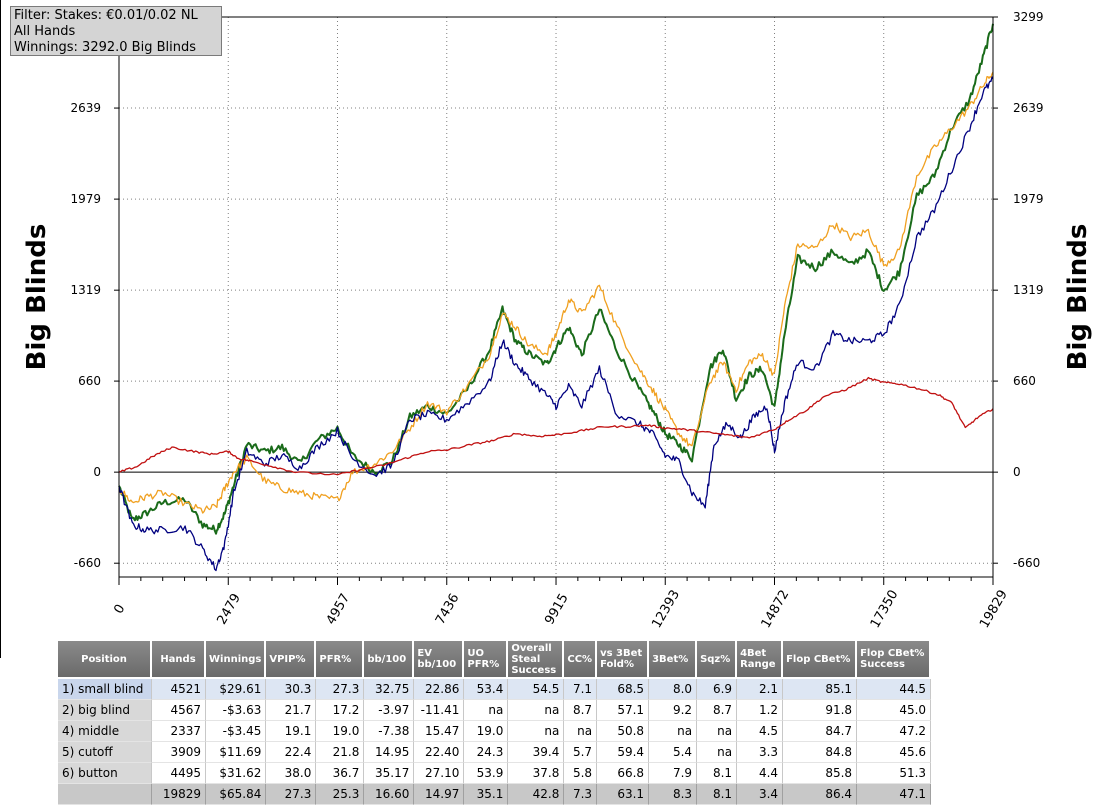  What do you see at coordinates (623, 660) in the screenshot?
I see `column-header: vs 3Bet Fold%` at bounding box center [623, 660].